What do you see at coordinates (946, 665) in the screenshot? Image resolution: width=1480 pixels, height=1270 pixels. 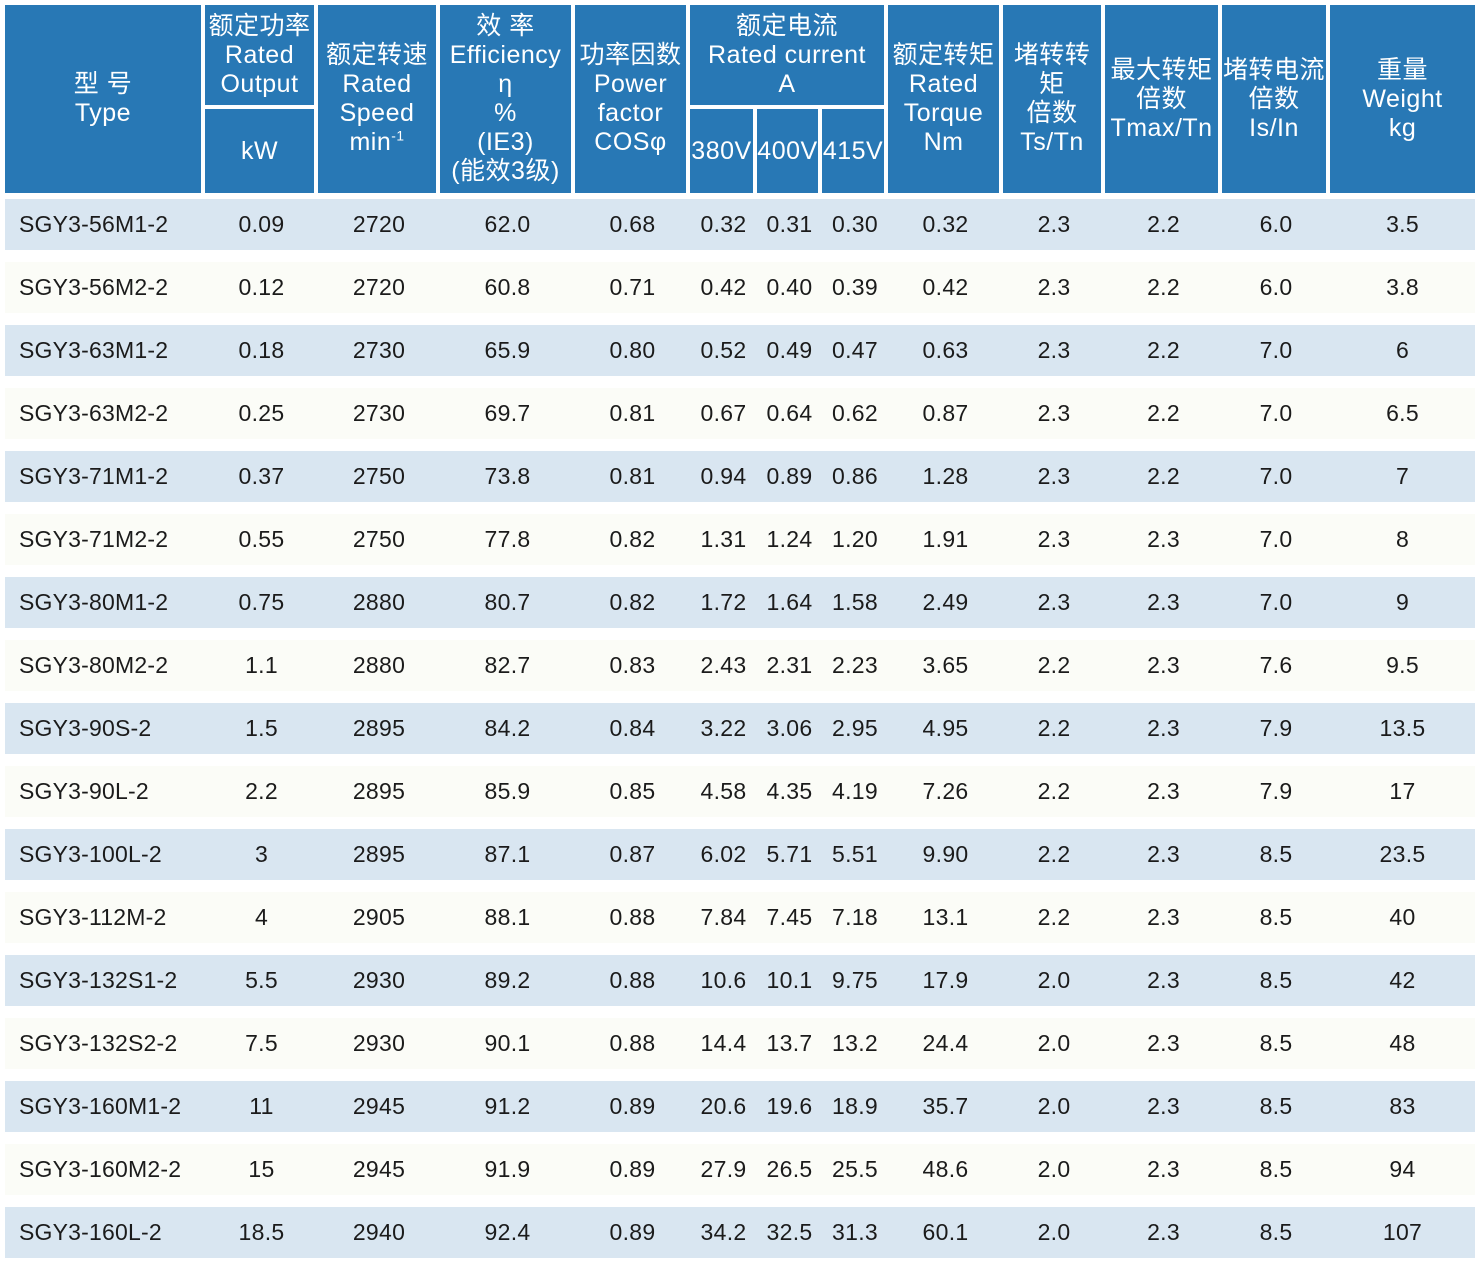 I see `cell-rated_torque_nm: 3.65` at bounding box center [946, 665].